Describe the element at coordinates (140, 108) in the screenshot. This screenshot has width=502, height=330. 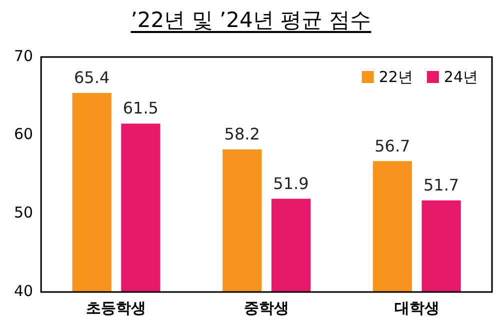
I see `data-label: 61.5` at that location.